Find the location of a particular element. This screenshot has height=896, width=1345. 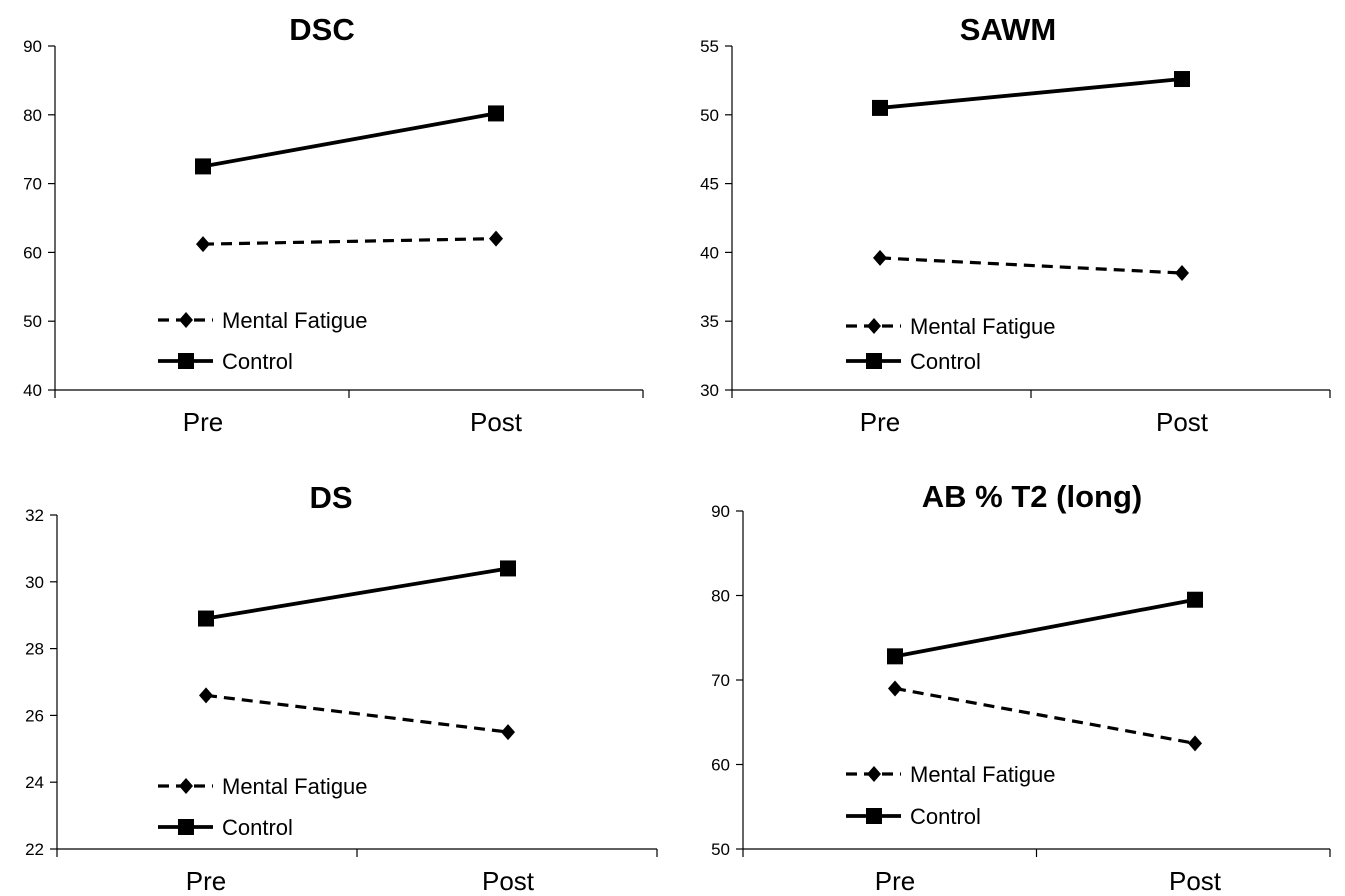

y-tick-label: 26 is located at coordinates (34, 715).